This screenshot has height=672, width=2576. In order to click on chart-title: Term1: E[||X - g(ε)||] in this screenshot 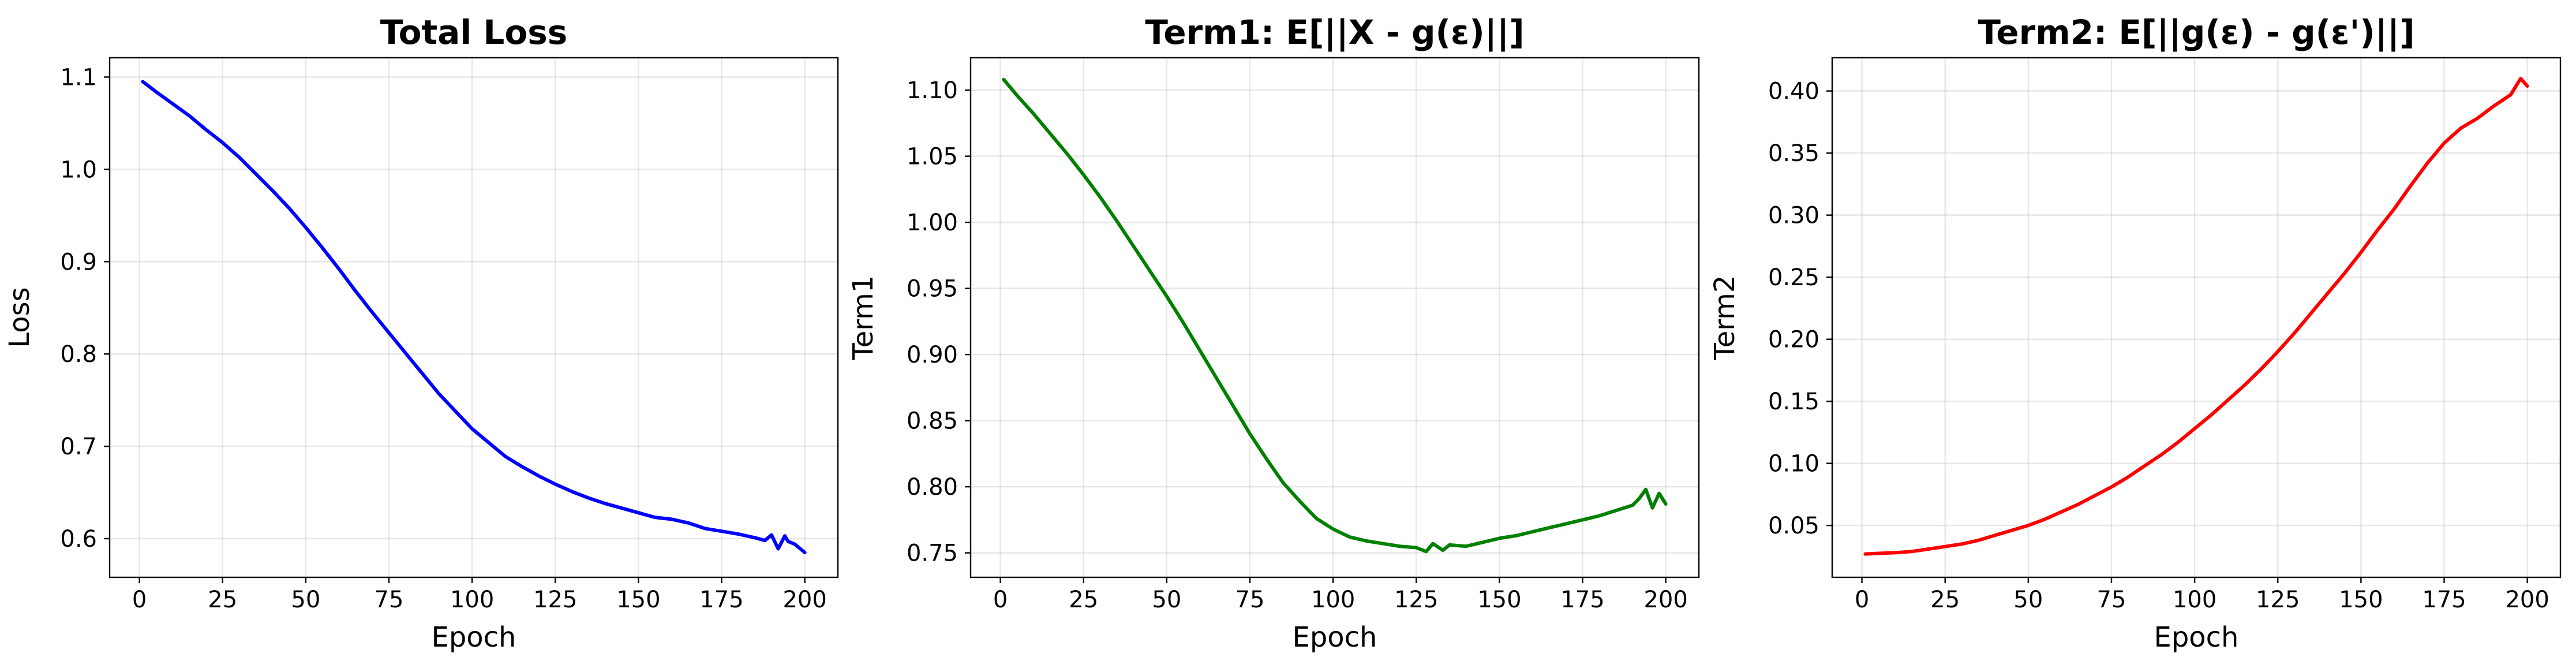, I will do `click(1334, 32)`.